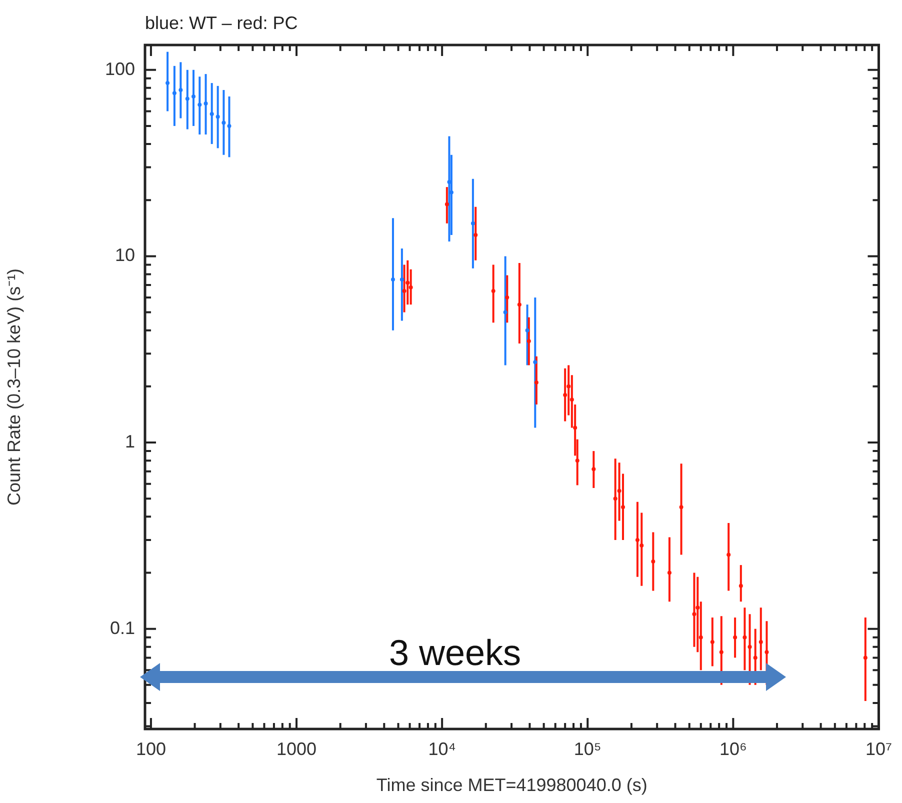  Describe the element at coordinates (221, 22) in the screenshot. I see `chart-title: blue: WT – red: PC` at that location.